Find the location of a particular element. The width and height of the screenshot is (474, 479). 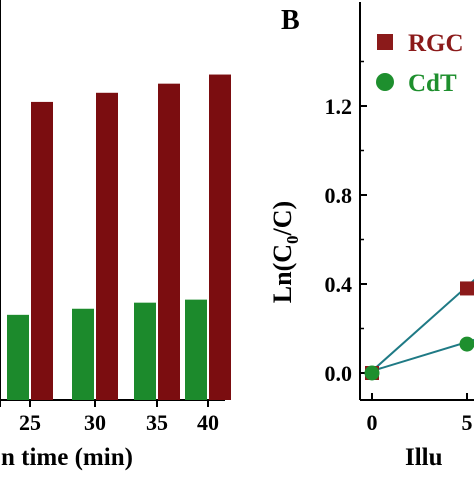

legend-label: CdT is located at coordinates (432, 83).